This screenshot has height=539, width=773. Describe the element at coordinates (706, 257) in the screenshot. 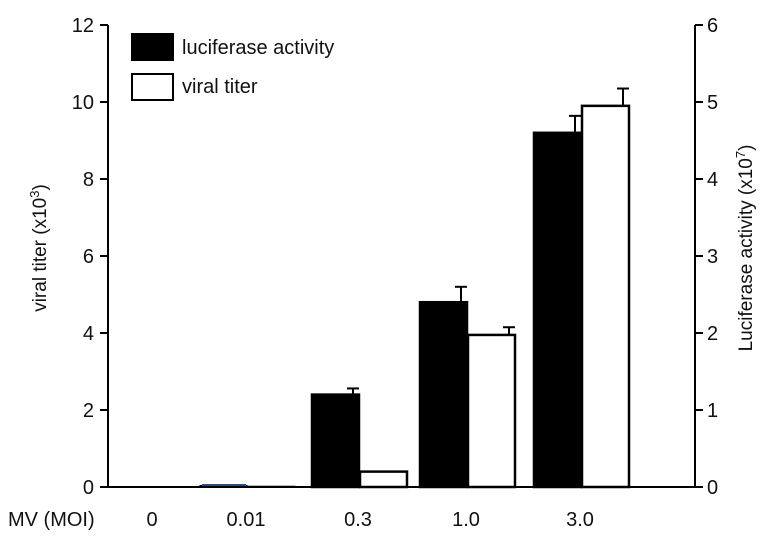

I see `right-y-axis: 0 1 2 3 4 5 6` at that location.